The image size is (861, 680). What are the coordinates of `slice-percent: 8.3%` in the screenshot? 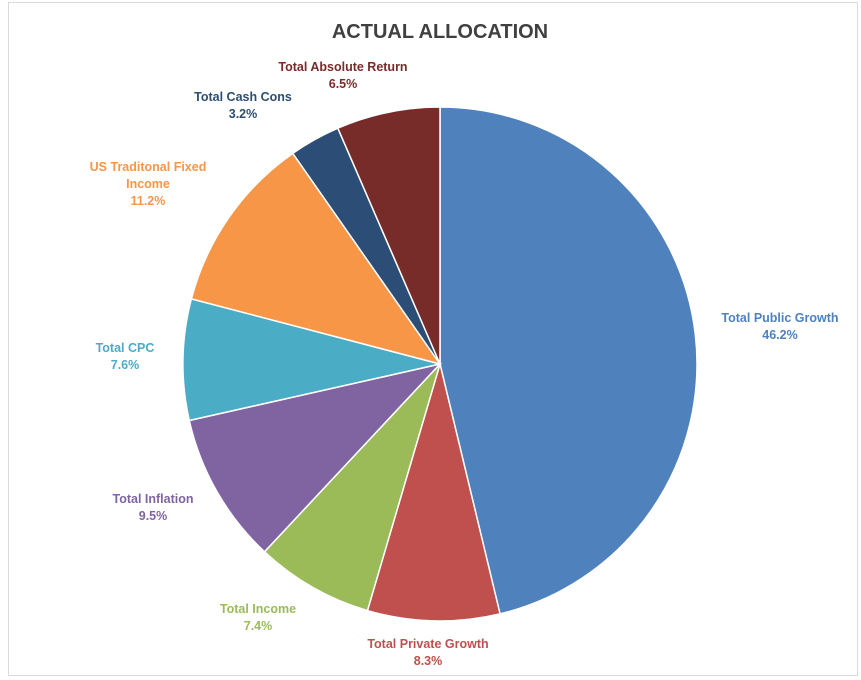 It's located at (428, 661).